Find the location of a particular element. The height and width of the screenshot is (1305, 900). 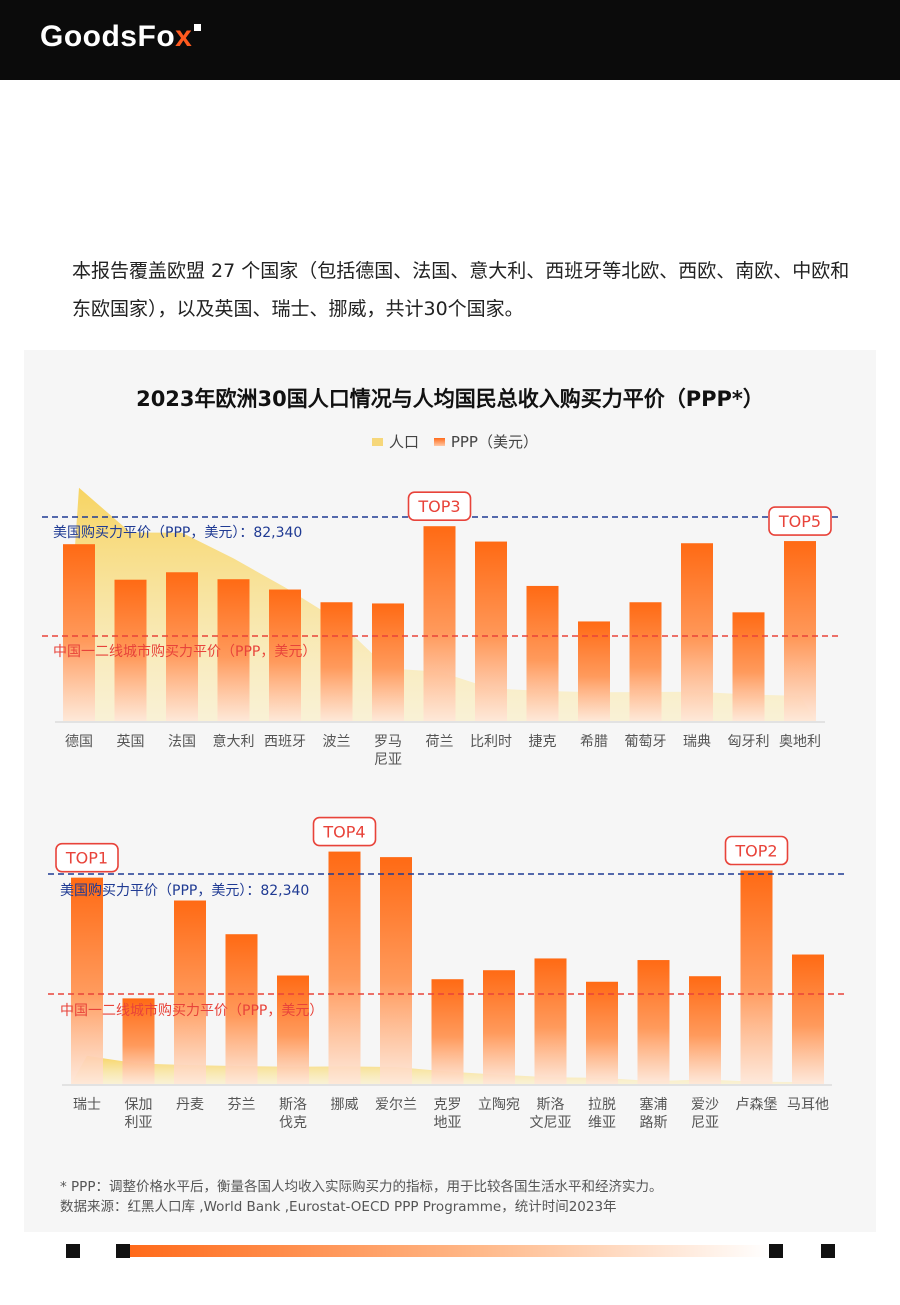

x-tick-label: 挪威 is located at coordinates (345, 1105).